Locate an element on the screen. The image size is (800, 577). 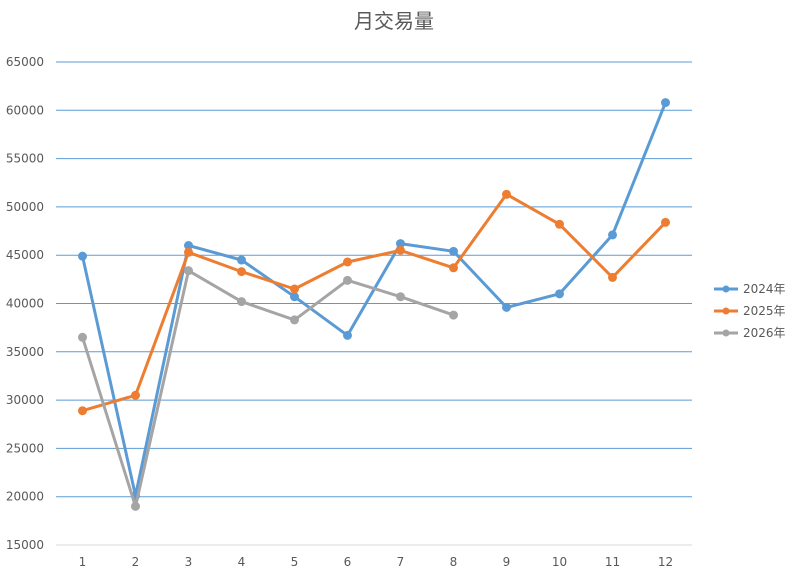
y-tick-label: 50000 is located at coordinates (25, 207).